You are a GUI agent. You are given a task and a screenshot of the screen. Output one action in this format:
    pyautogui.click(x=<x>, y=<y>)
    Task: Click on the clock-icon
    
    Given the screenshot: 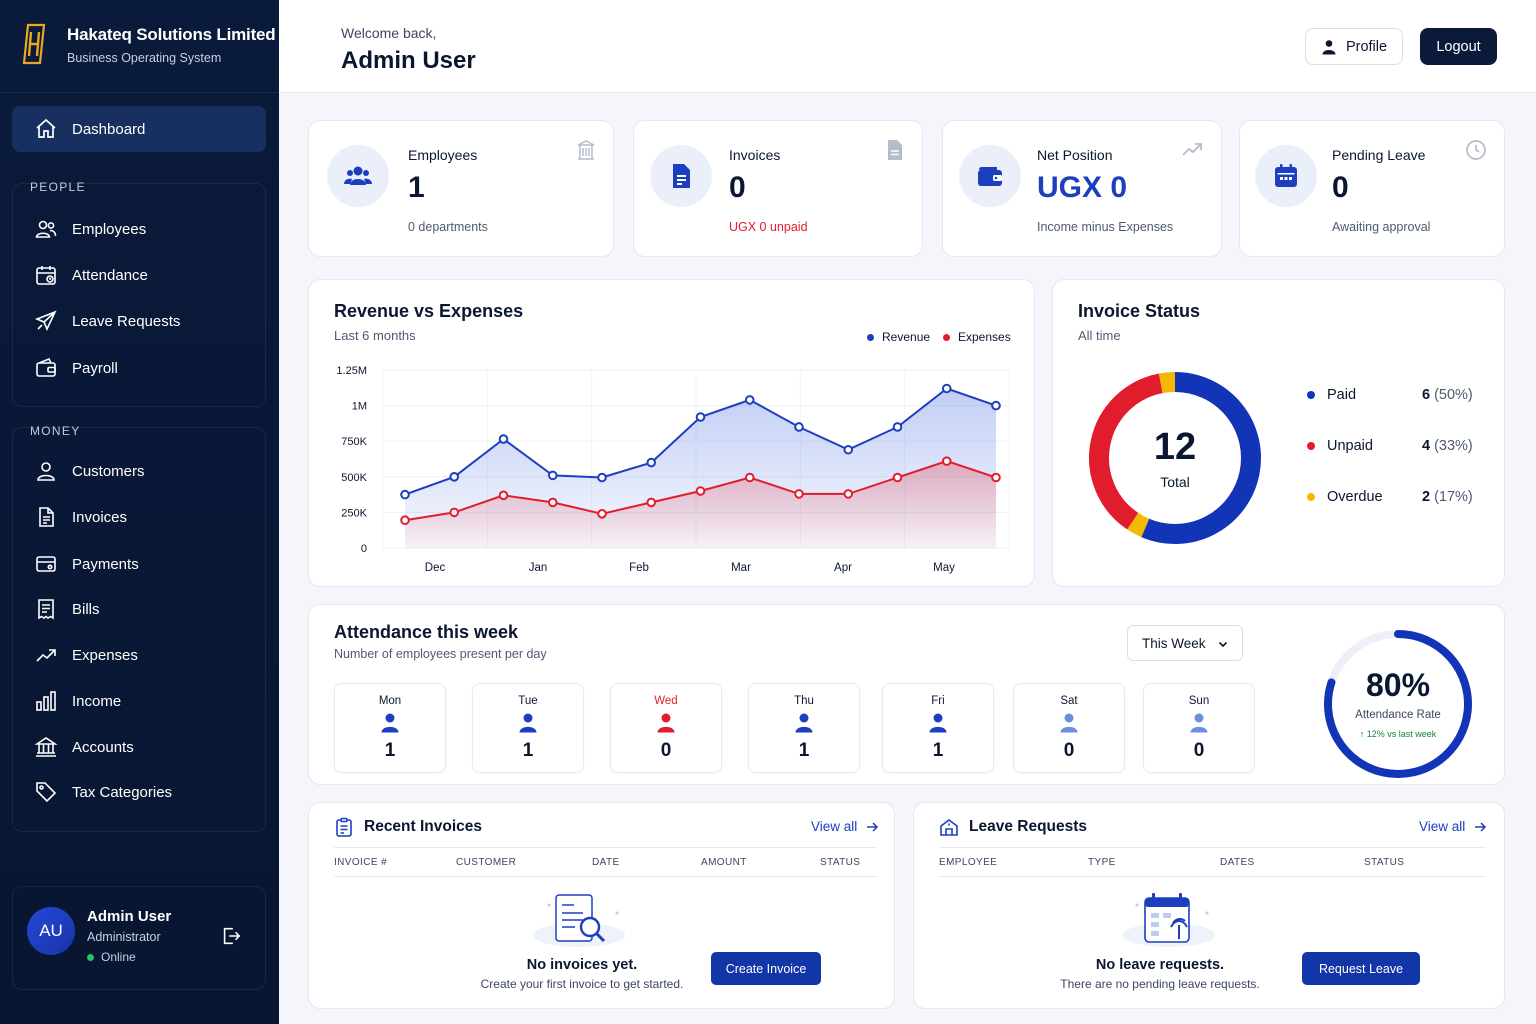 What is the action you would take?
    pyautogui.click(x=1476, y=150)
    